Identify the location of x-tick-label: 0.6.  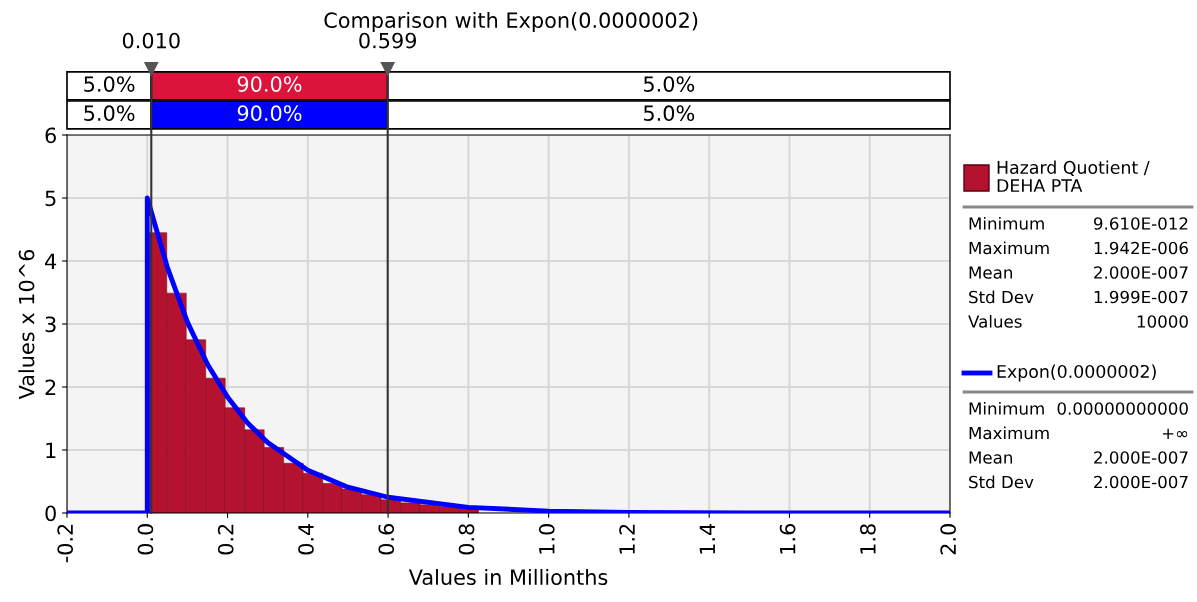
(386, 539).